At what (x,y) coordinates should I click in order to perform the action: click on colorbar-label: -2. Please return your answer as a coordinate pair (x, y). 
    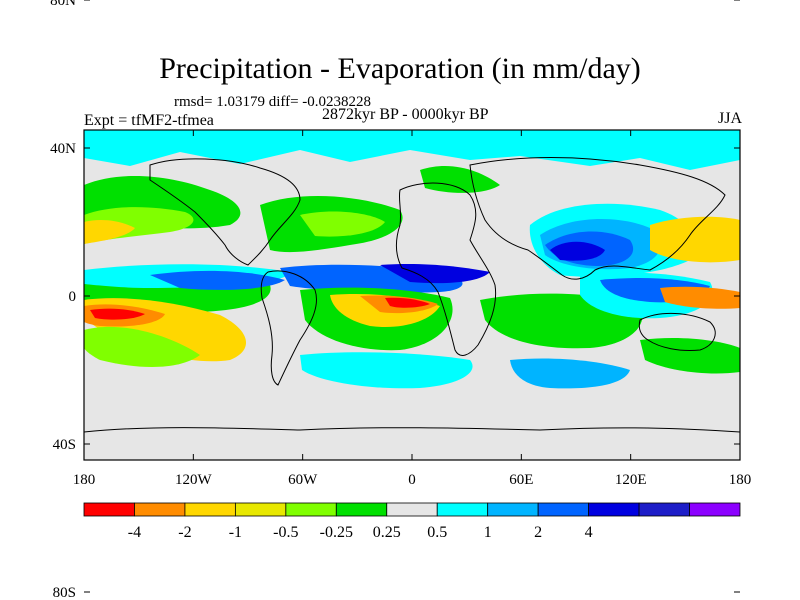
    Looking at the image, I should click on (184, 532).